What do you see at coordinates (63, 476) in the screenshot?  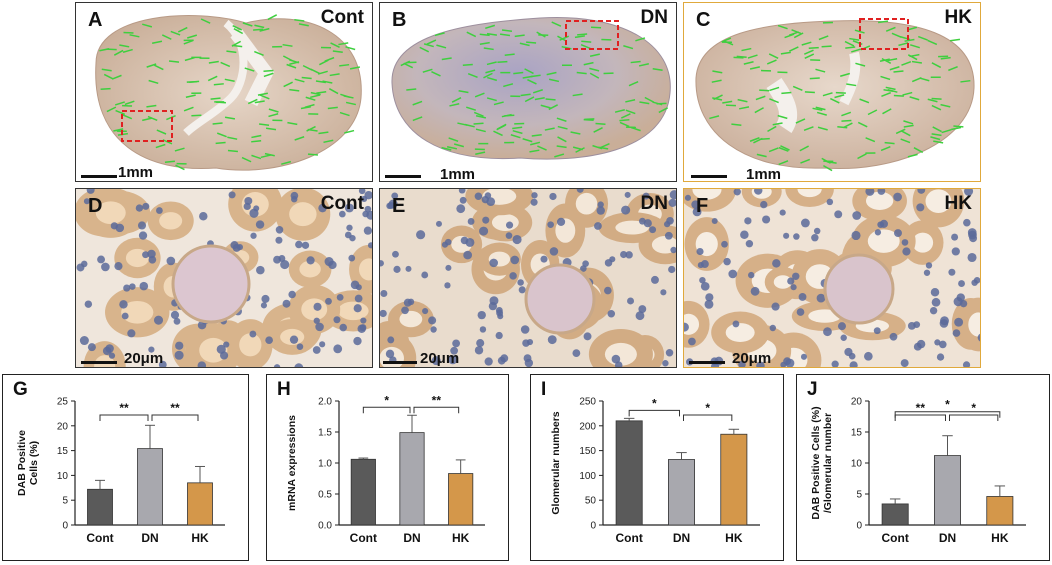 I see `y-tick-label: 10` at bounding box center [63, 476].